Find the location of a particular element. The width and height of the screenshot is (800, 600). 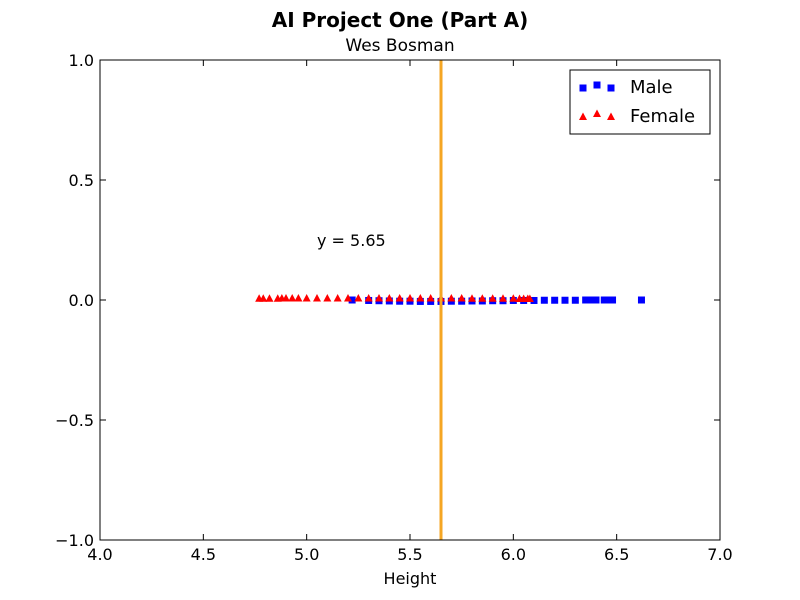

y-tick-label: 0.5 is located at coordinates (81, 180).